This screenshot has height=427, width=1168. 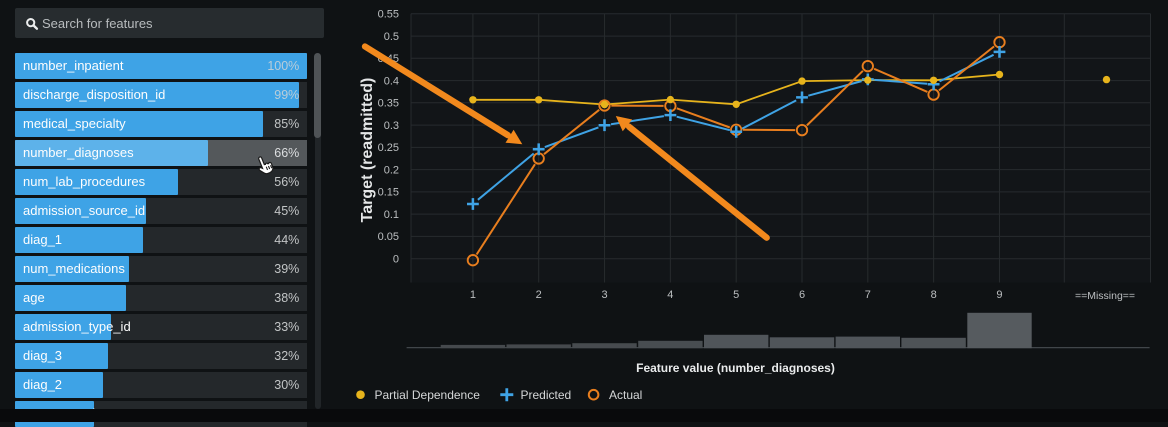 I want to click on svg-text: 0.3, so click(x=391, y=126).